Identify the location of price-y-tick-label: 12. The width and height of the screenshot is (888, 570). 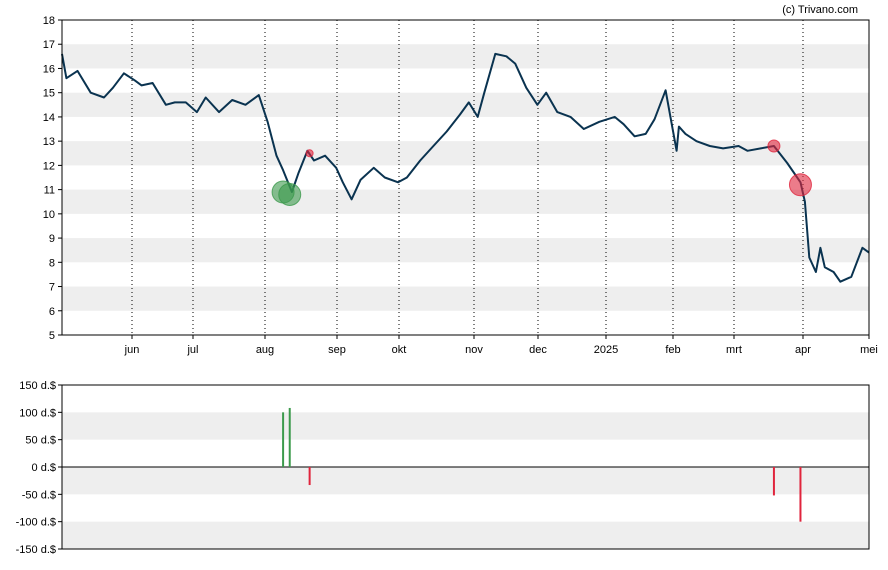
(49, 166).